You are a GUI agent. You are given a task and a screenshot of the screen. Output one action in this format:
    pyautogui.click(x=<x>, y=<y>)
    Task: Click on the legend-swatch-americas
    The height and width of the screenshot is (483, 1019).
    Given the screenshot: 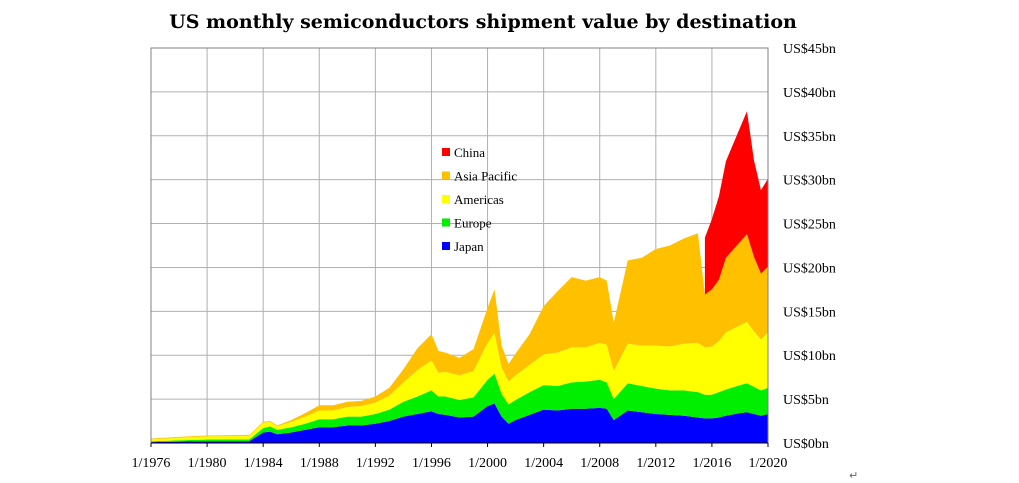 What is the action you would take?
    pyautogui.click(x=446, y=199)
    